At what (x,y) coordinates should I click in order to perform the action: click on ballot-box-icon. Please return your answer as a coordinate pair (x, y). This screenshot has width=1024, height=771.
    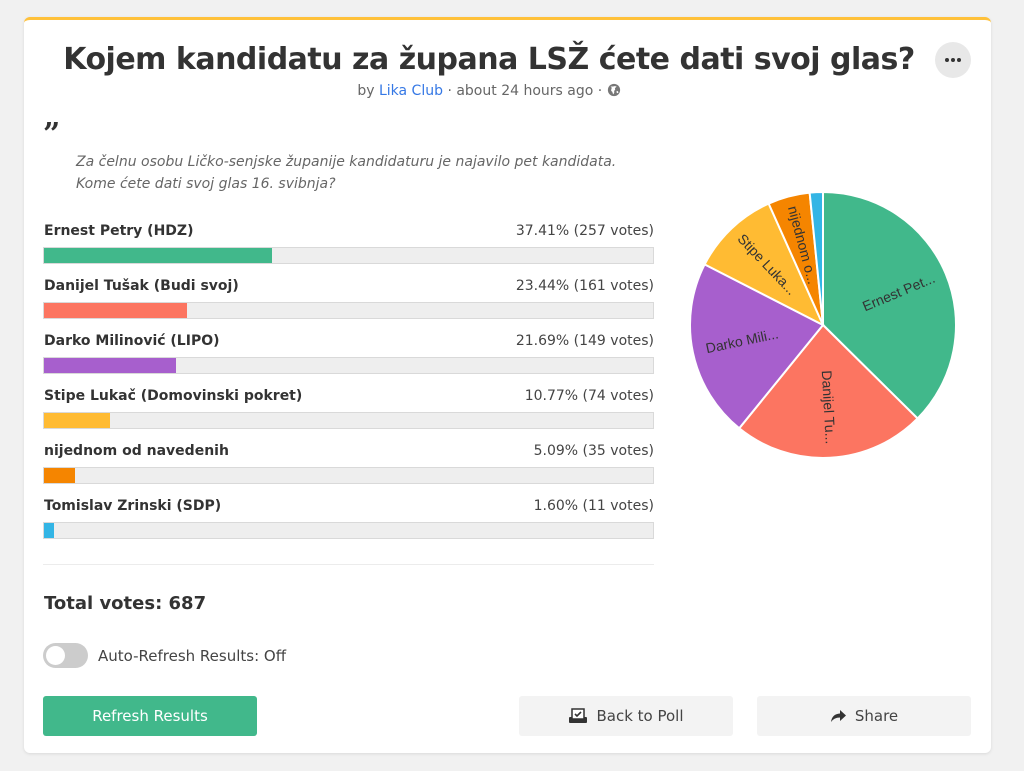
    Looking at the image, I should click on (578, 715).